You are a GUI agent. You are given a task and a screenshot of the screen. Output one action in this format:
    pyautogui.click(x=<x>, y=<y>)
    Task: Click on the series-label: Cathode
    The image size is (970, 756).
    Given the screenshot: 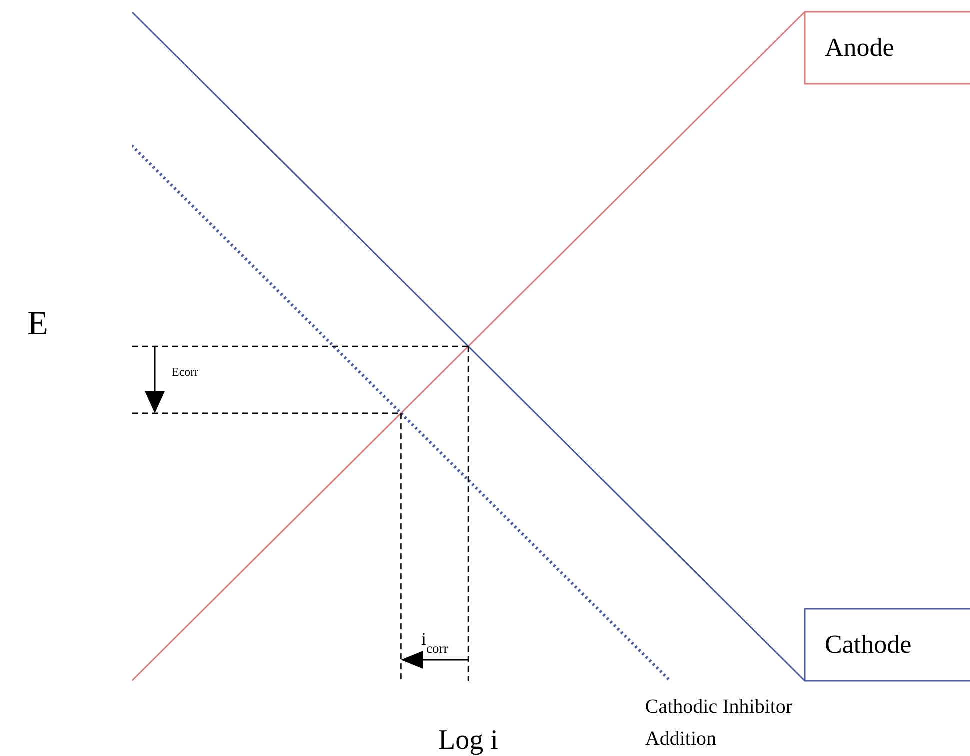 What is the action you would take?
    pyautogui.click(x=868, y=644)
    